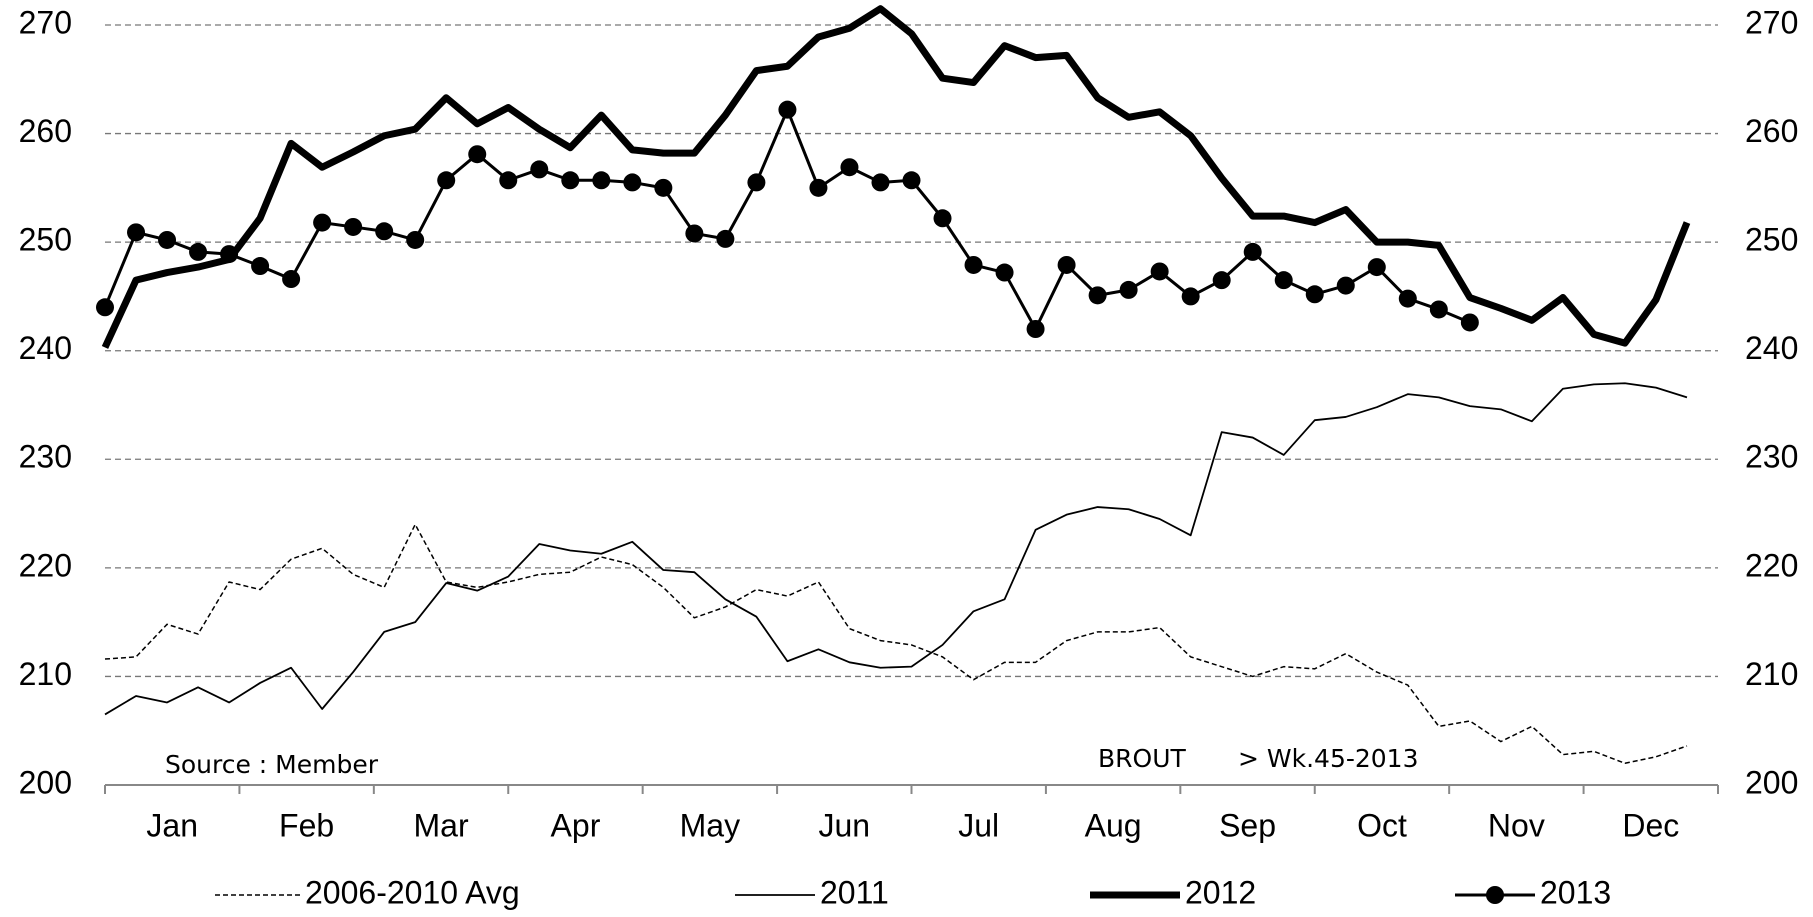 The height and width of the screenshot is (917, 1813). Describe the element at coordinates (978, 825) in the screenshot. I see `x-tick-label: Jul` at that location.